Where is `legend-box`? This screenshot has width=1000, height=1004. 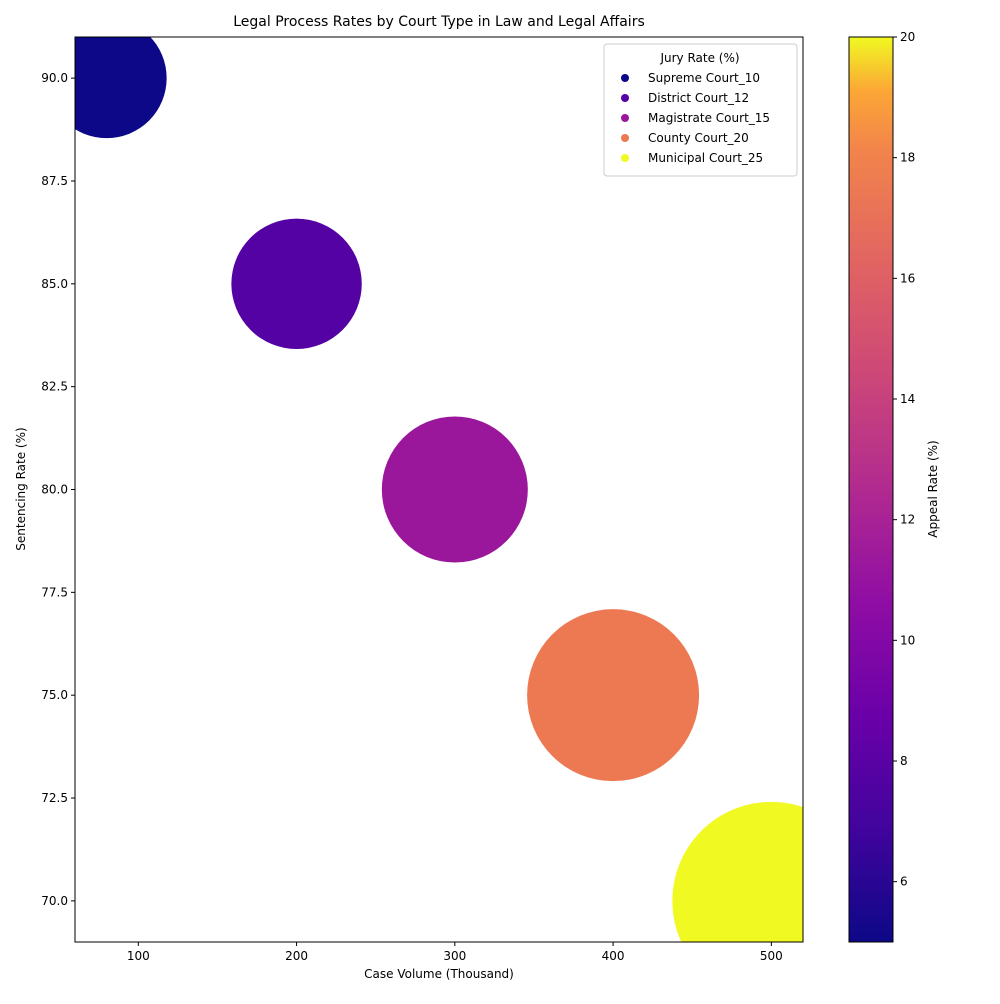 legend-box is located at coordinates (700, 110).